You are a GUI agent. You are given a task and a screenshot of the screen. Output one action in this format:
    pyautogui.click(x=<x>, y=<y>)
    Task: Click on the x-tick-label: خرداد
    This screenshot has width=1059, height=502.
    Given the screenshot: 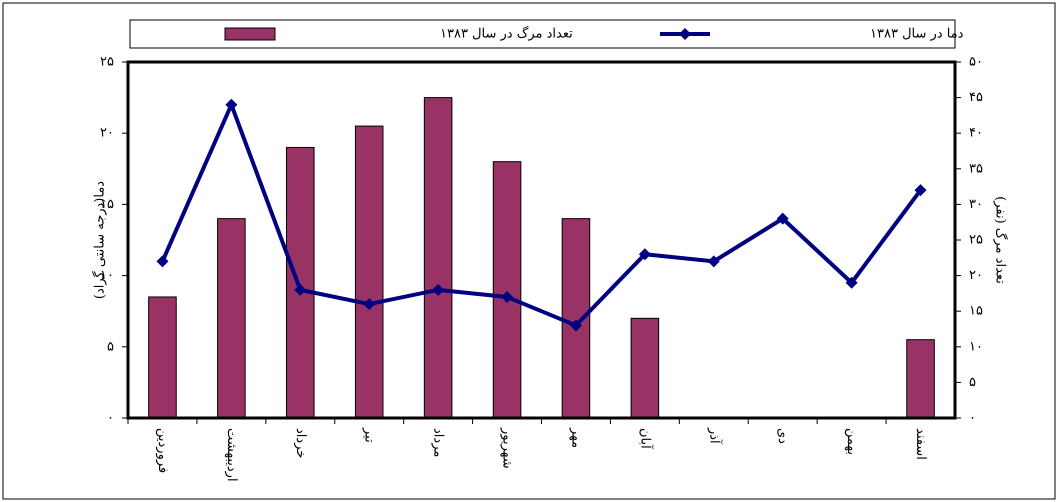 What is the action you would take?
    pyautogui.click(x=300, y=443)
    